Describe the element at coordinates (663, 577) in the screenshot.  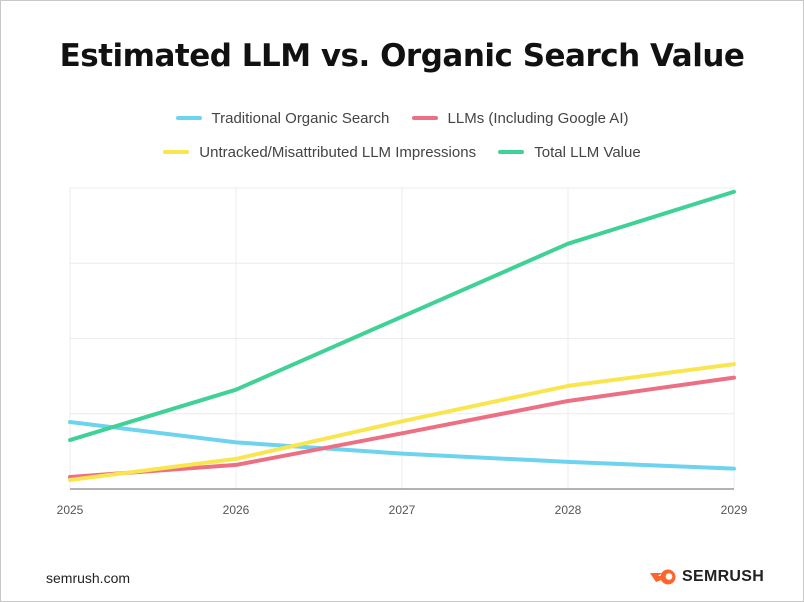
I see `semrush-fireball-icon` at that location.